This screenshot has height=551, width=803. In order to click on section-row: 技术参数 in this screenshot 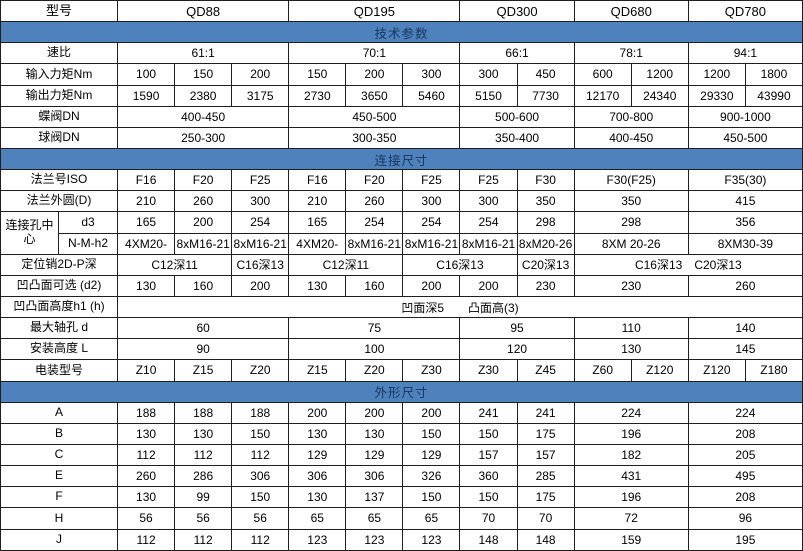, I will do `click(401, 32)`.